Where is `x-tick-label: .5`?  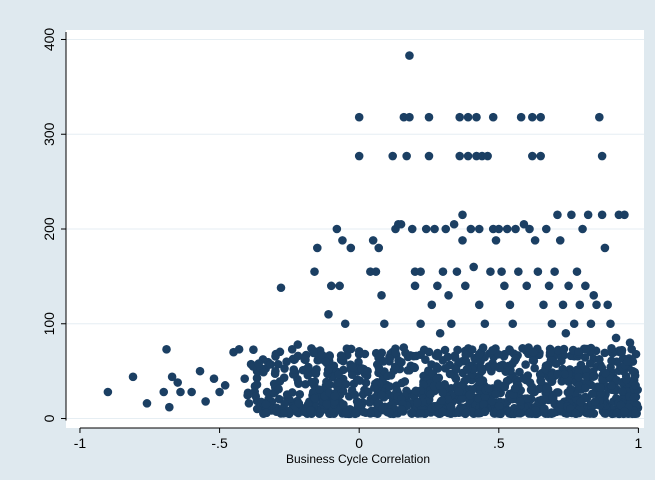
x-tick-label: .5 is located at coordinates (499, 443).